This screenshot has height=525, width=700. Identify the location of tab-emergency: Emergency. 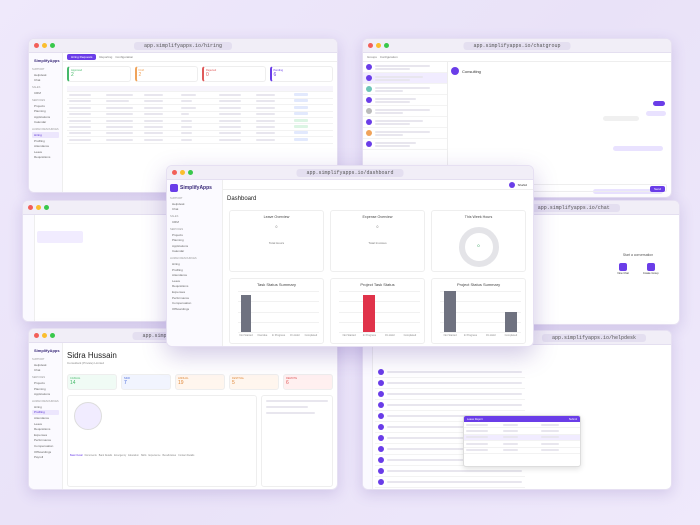
(120, 455).